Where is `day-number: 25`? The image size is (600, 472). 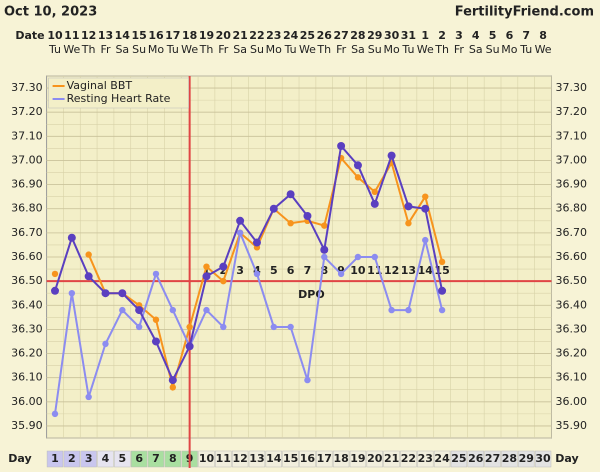
day-number: 25 is located at coordinates (458, 458).